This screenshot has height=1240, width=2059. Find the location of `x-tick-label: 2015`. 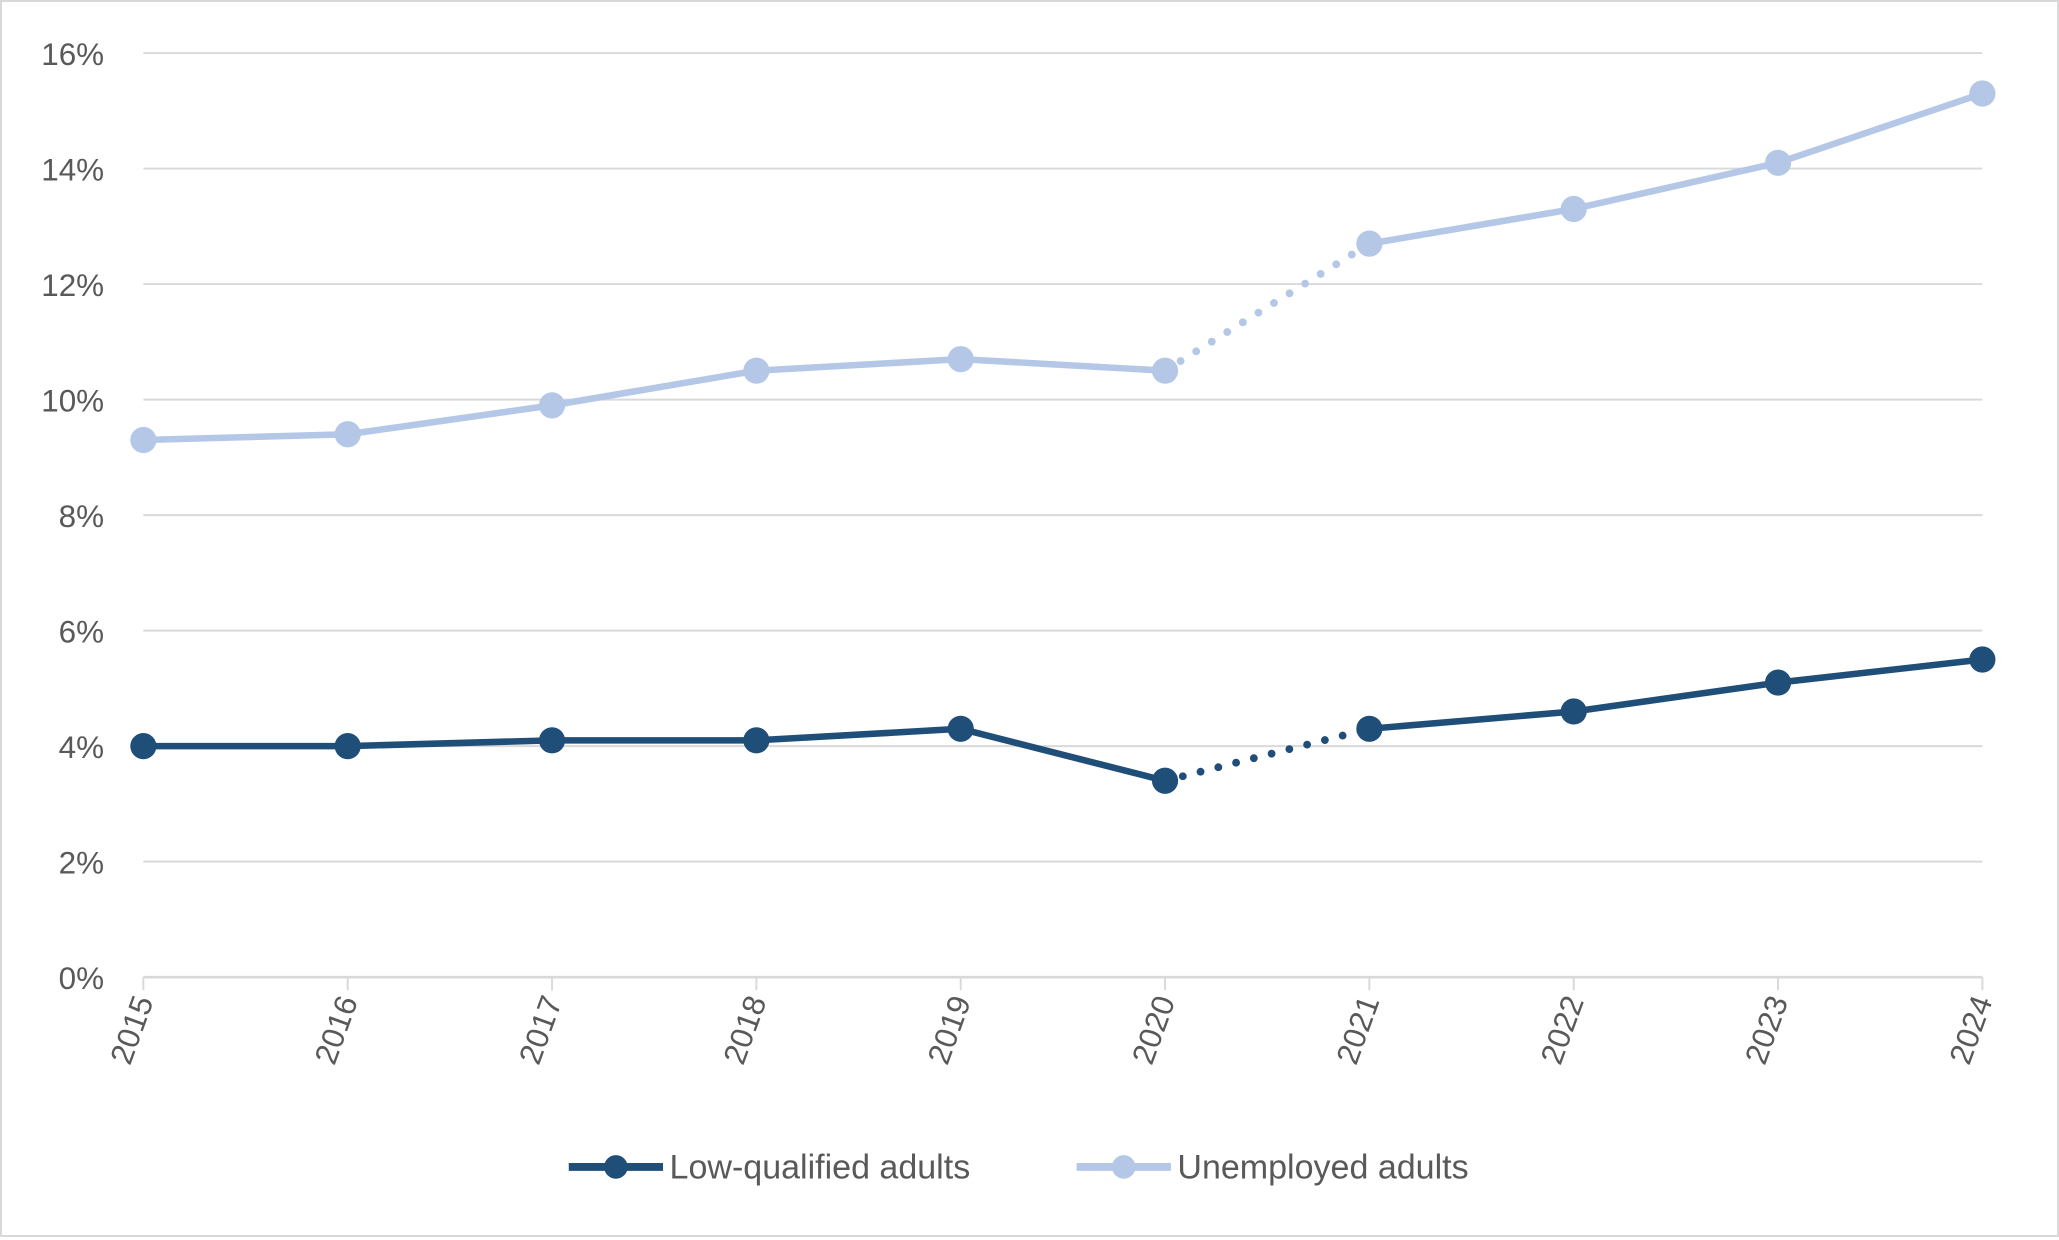

x-tick-label: 2015 is located at coordinates (132, 1030).